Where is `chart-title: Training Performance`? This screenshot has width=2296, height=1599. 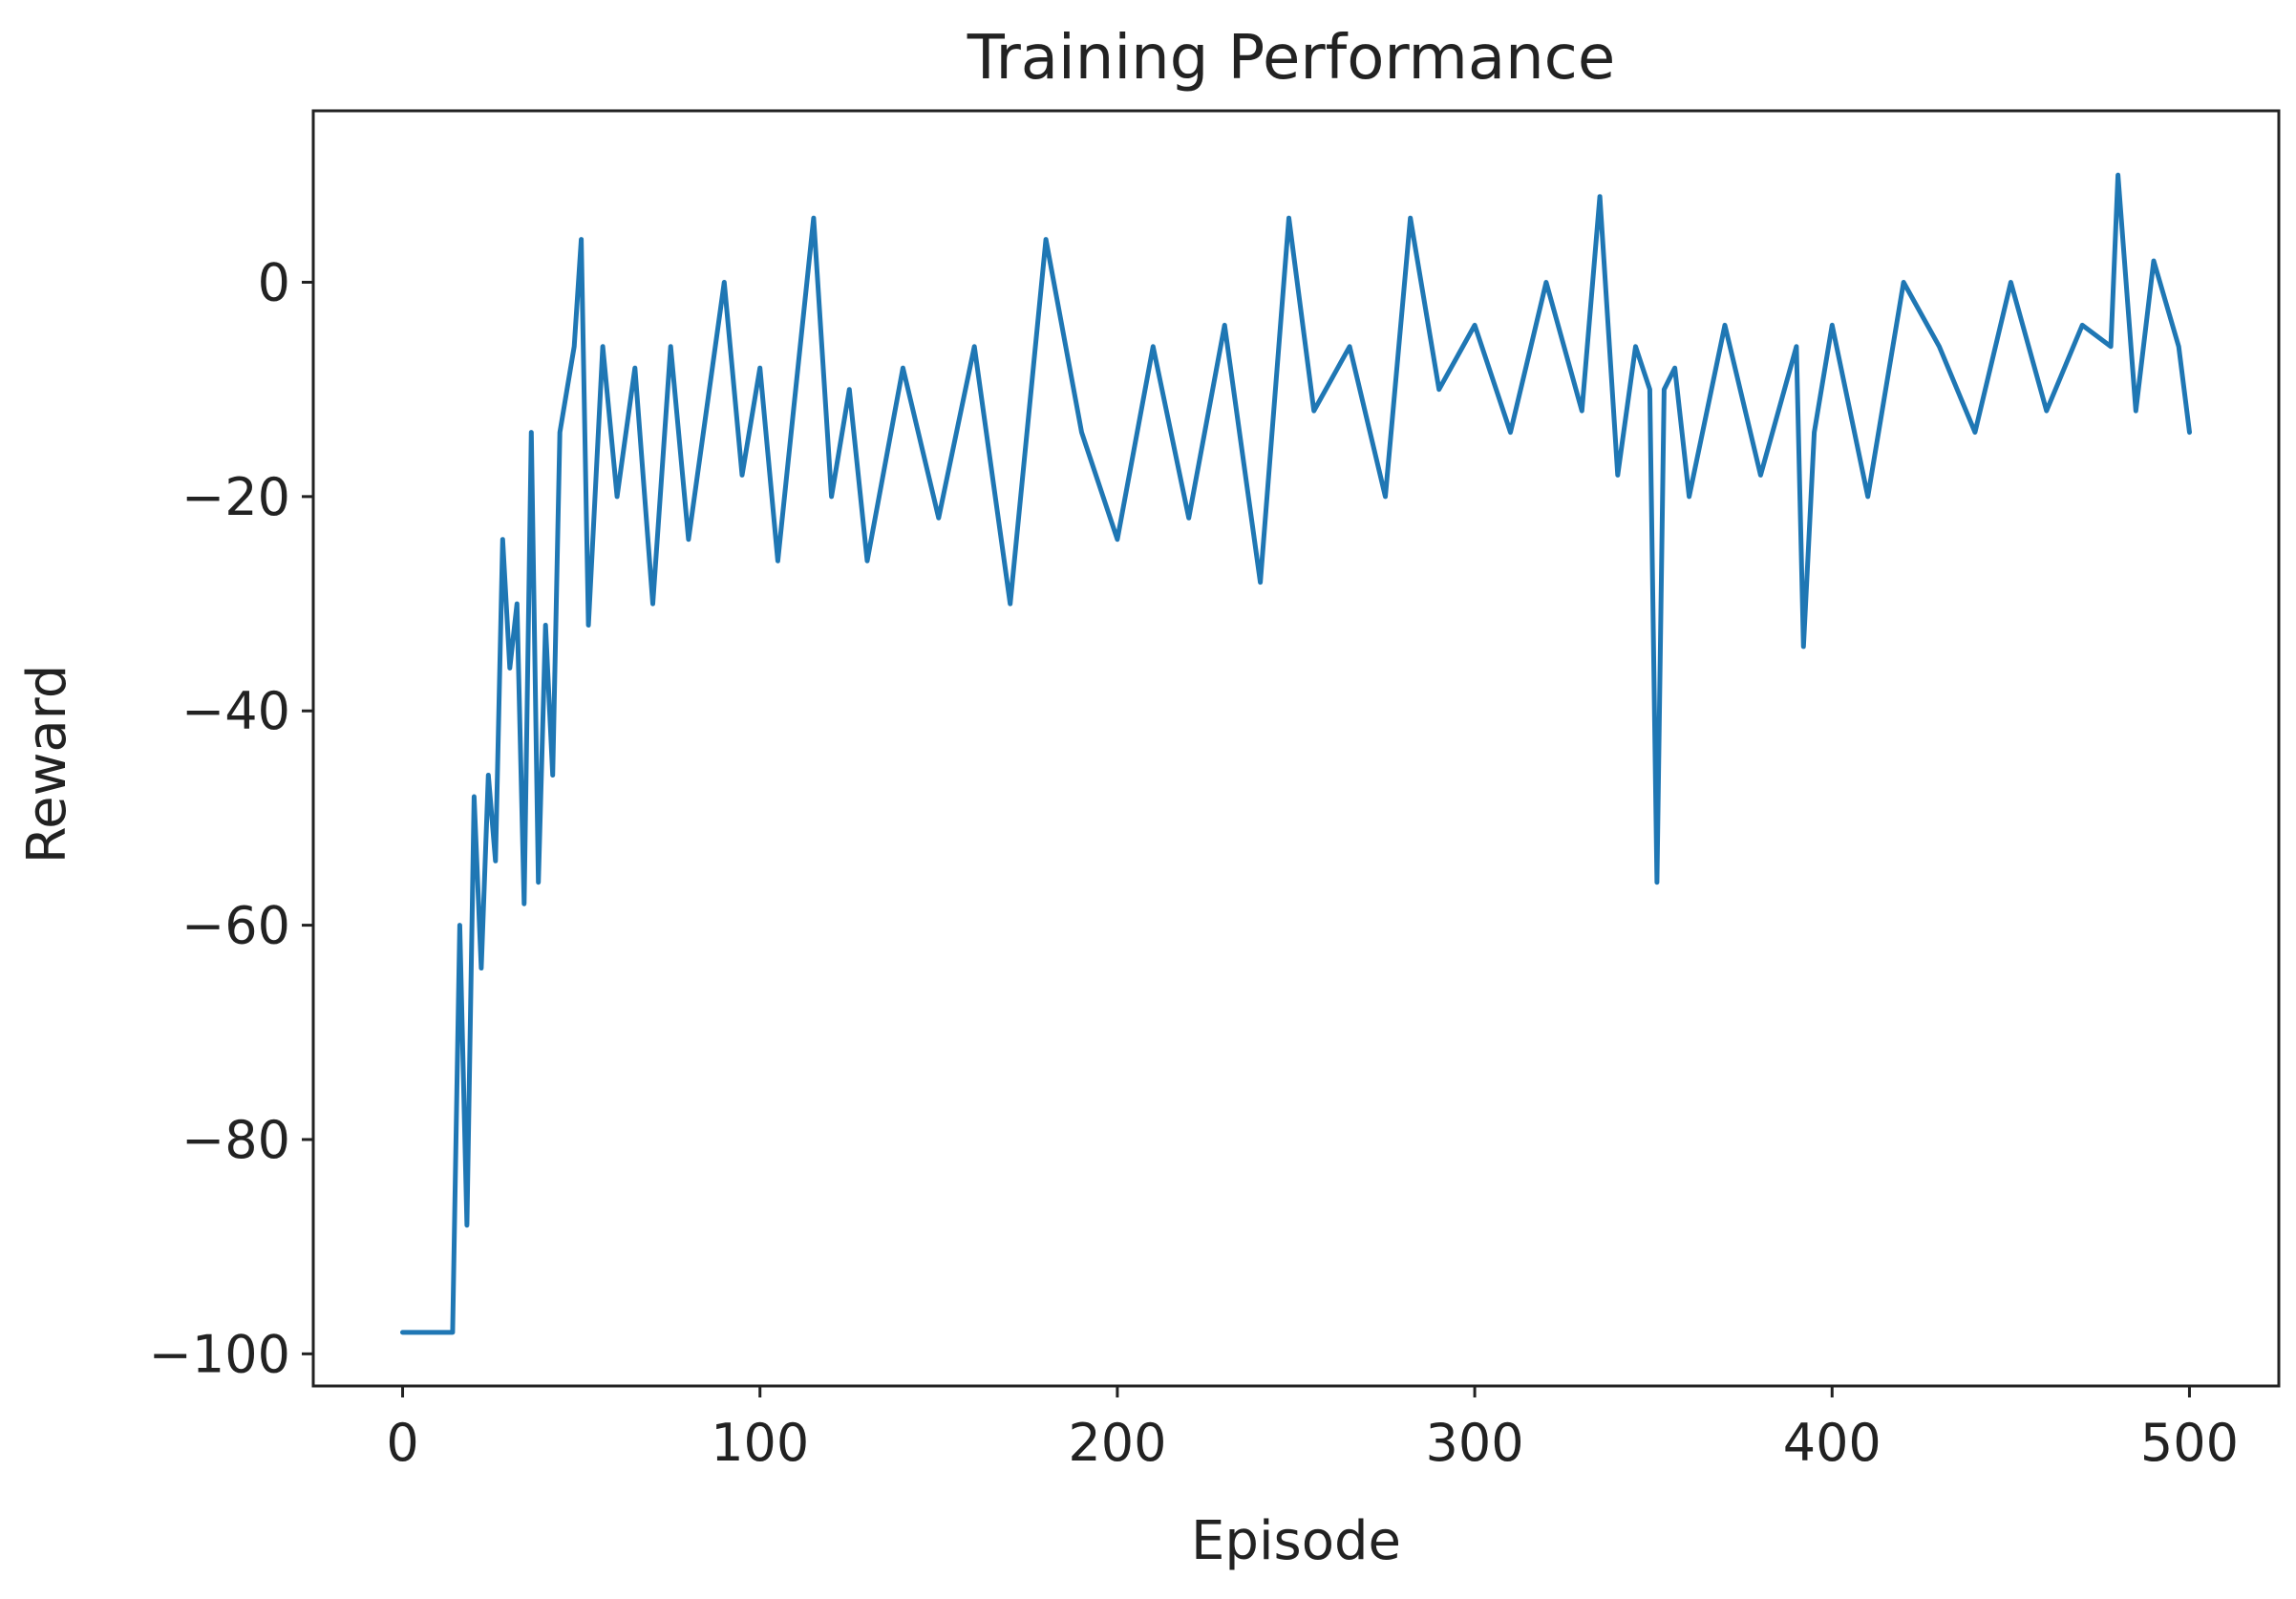 chart-title: Training Performance is located at coordinates (1291, 58).